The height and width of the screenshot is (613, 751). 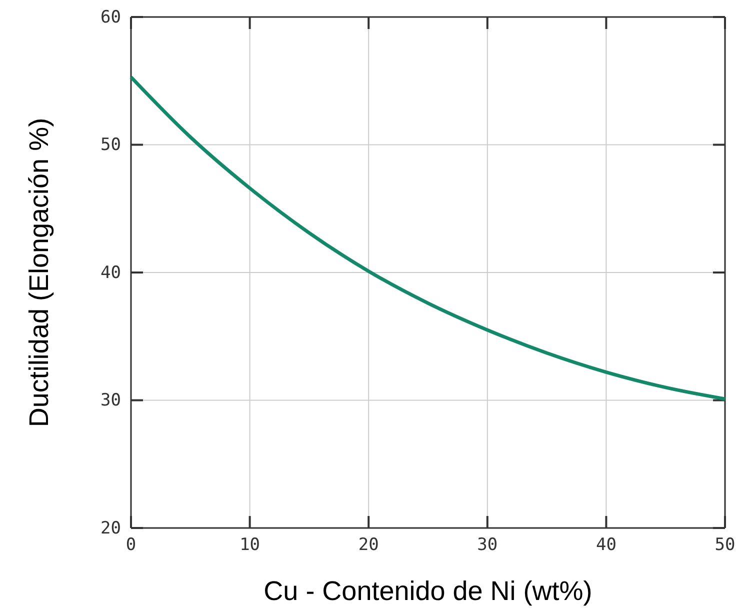 I want to click on x-tick-label: 0, so click(x=131, y=545).